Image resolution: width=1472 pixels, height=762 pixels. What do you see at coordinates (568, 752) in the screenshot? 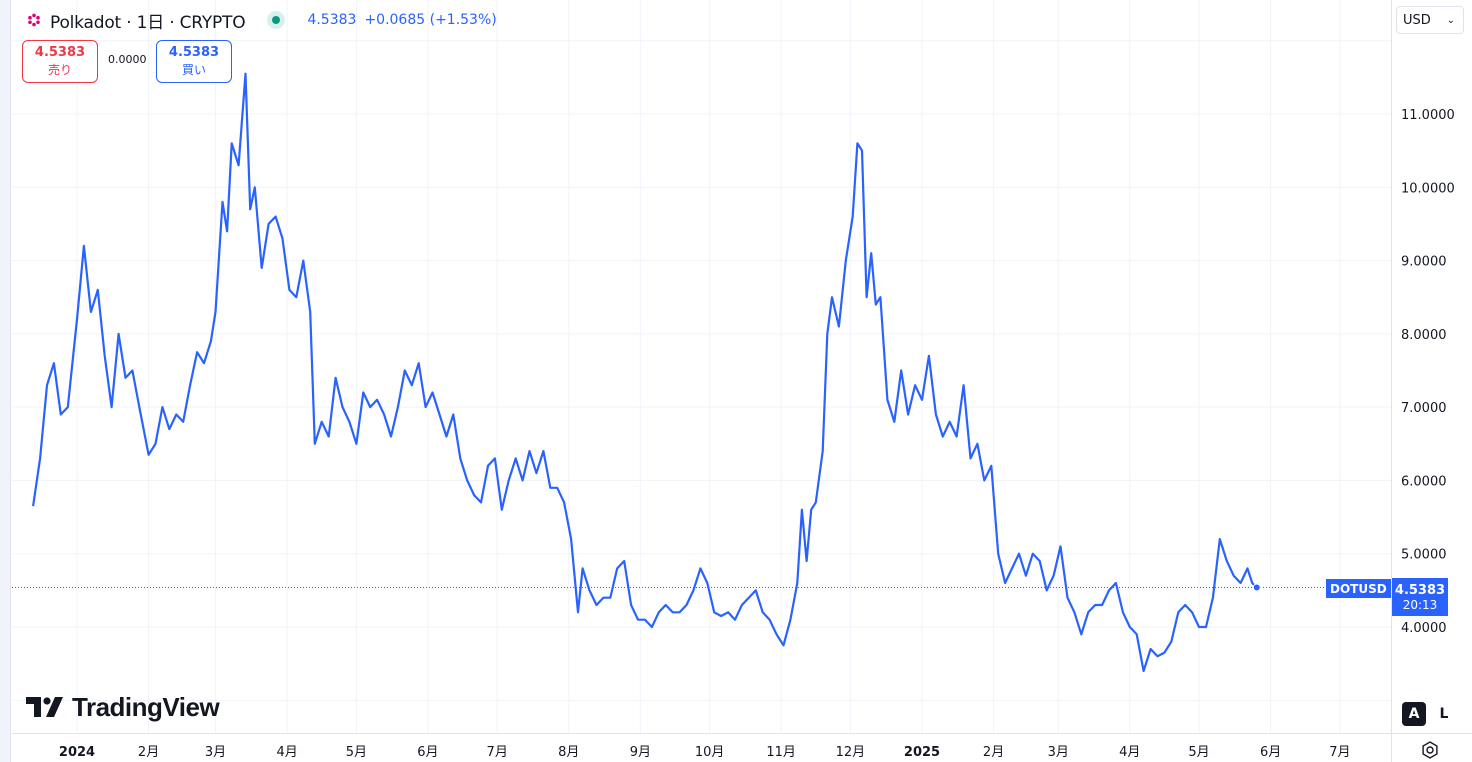
I see `x-tick-label: 8月` at bounding box center [568, 752].